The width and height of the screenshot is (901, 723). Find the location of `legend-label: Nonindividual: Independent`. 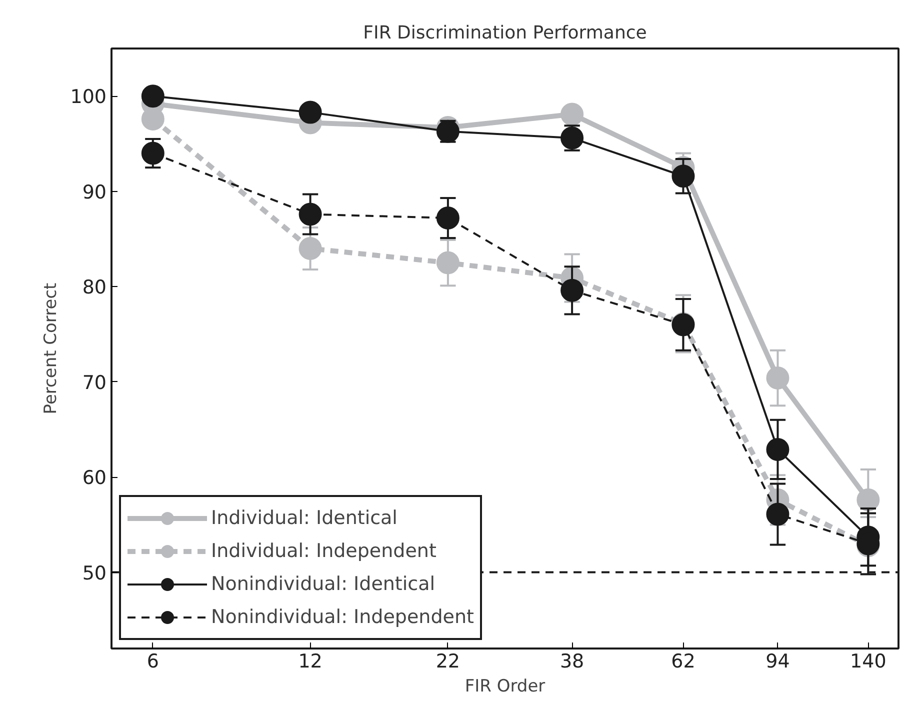

legend-label: Nonindividual: Independent is located at coordinates (342, 617).